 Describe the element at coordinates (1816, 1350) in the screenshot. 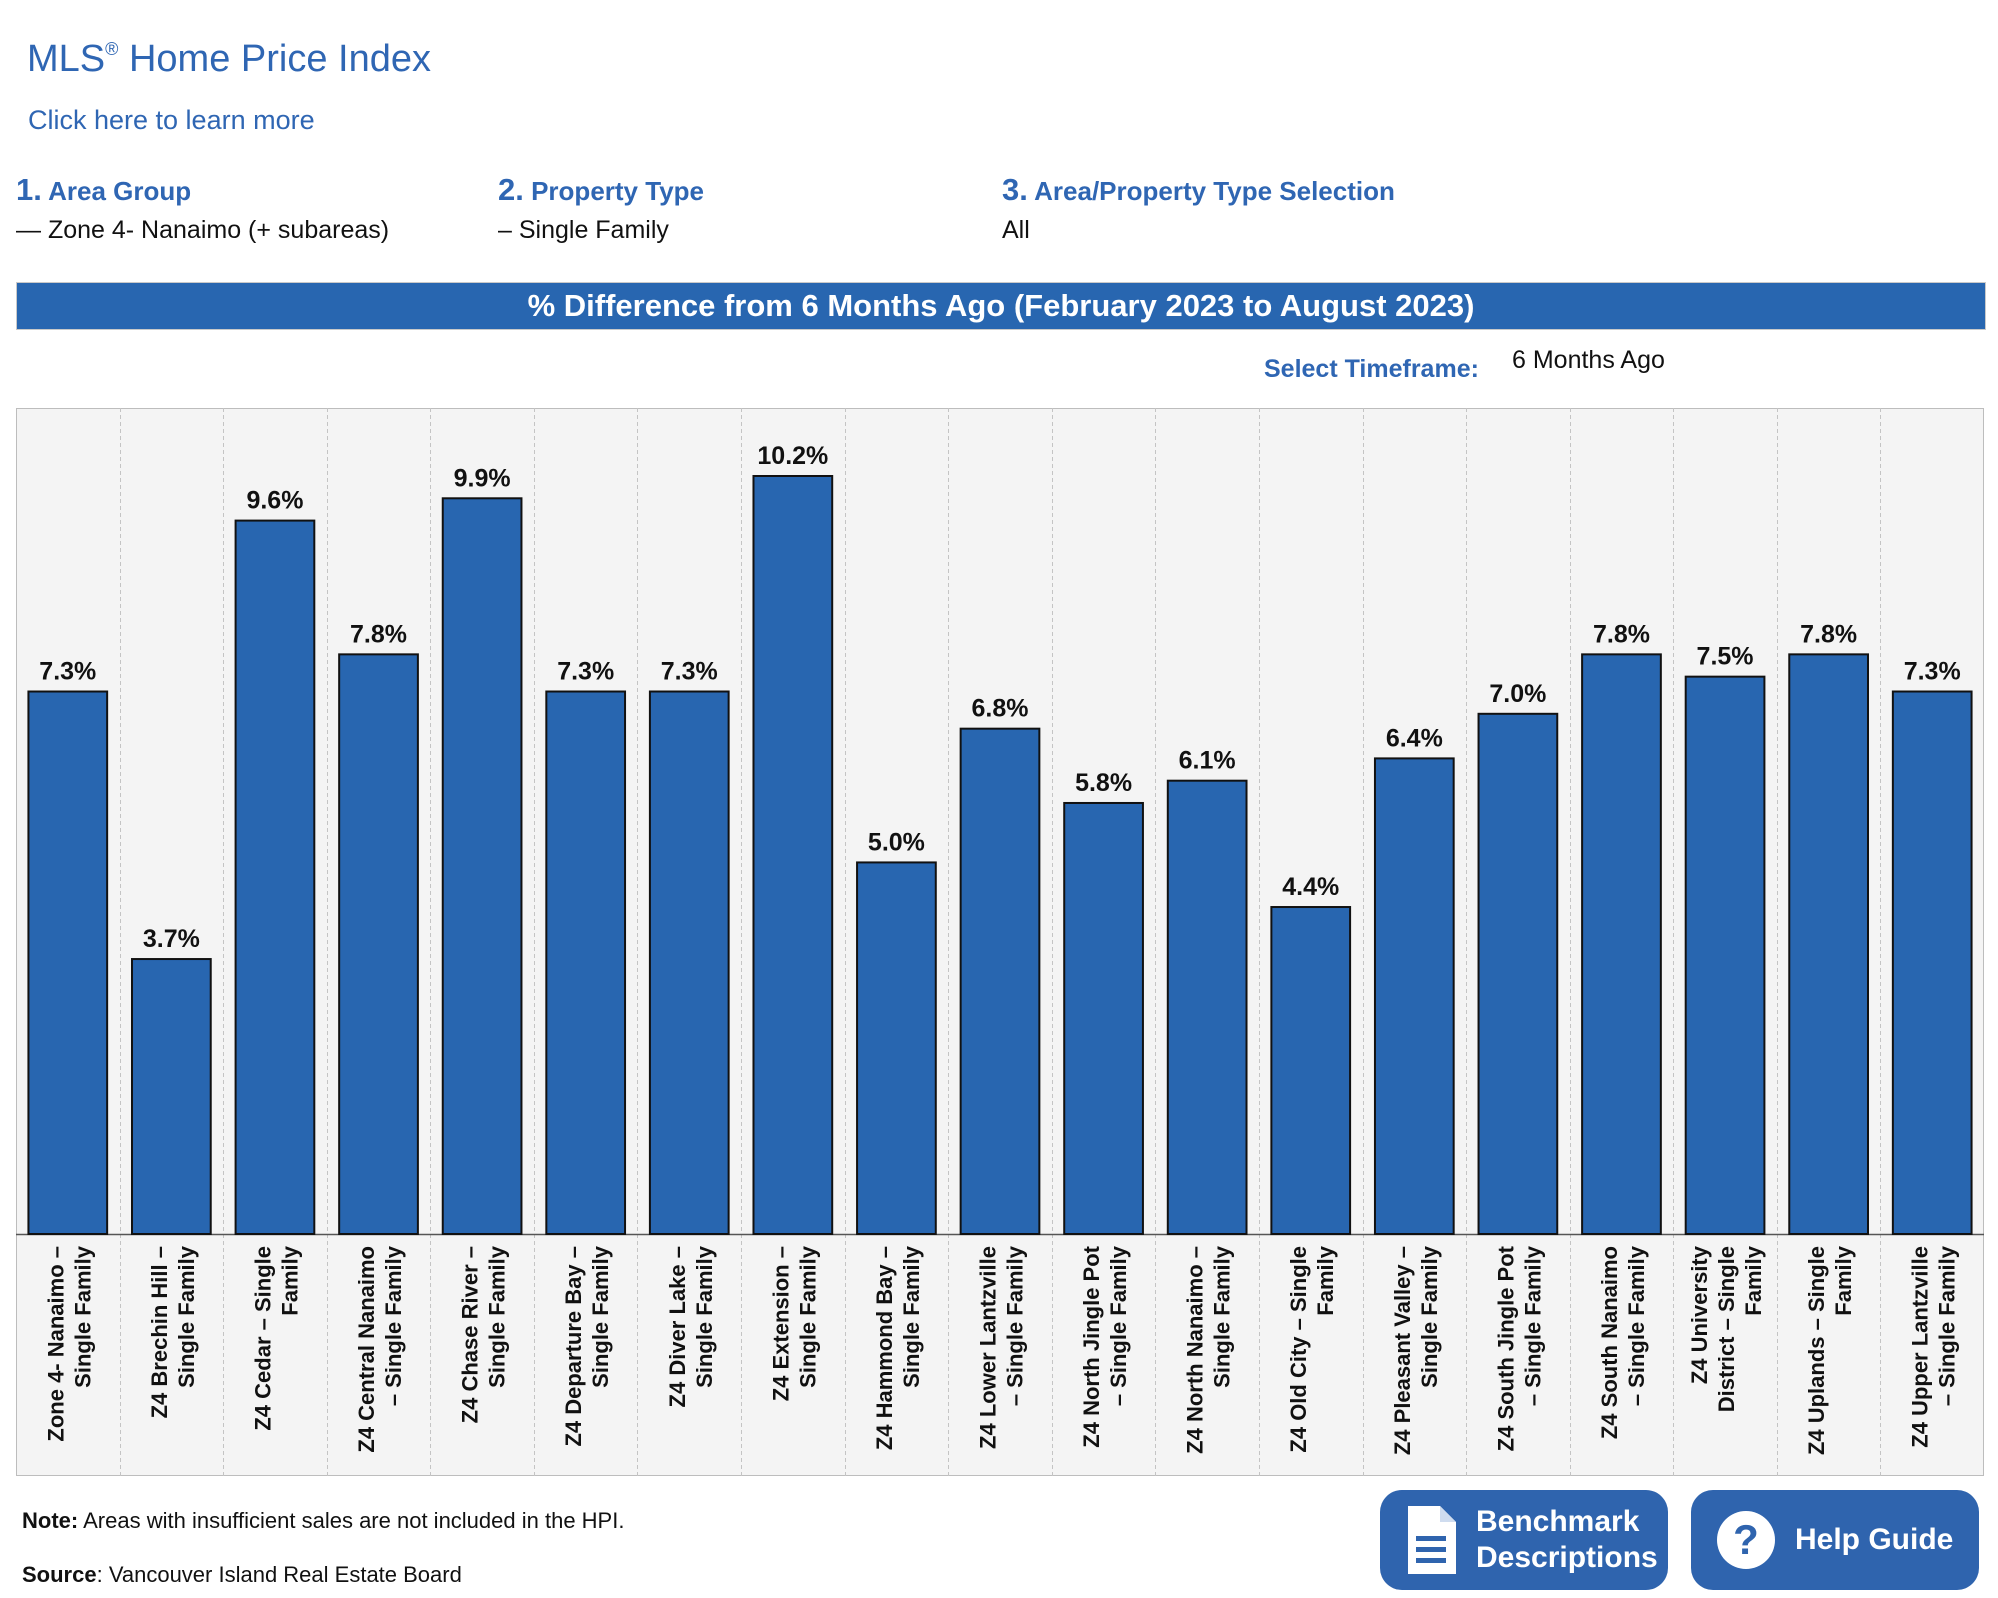

I see `category-tick-label: Z4 Uplands – Single` at that location.